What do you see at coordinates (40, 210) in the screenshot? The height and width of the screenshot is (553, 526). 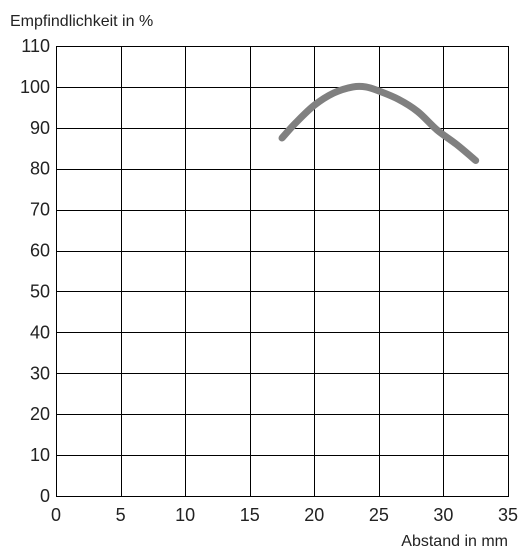 I see `y-tick-label-7: 70` at bounding box center [40, 210].